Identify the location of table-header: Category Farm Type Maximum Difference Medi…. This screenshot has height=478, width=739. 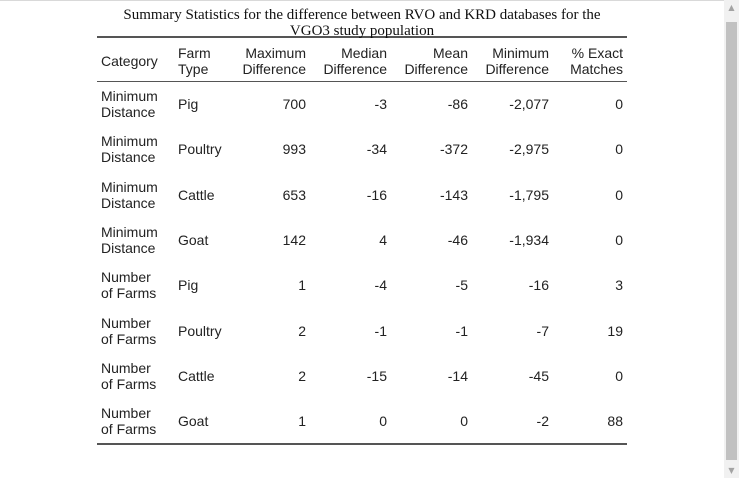
(362, 59).